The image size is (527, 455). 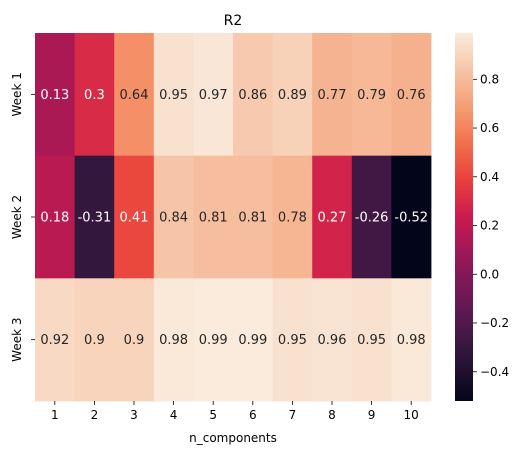 I want to click on cell-value-label: -0.26, so click(x=372, y=218).